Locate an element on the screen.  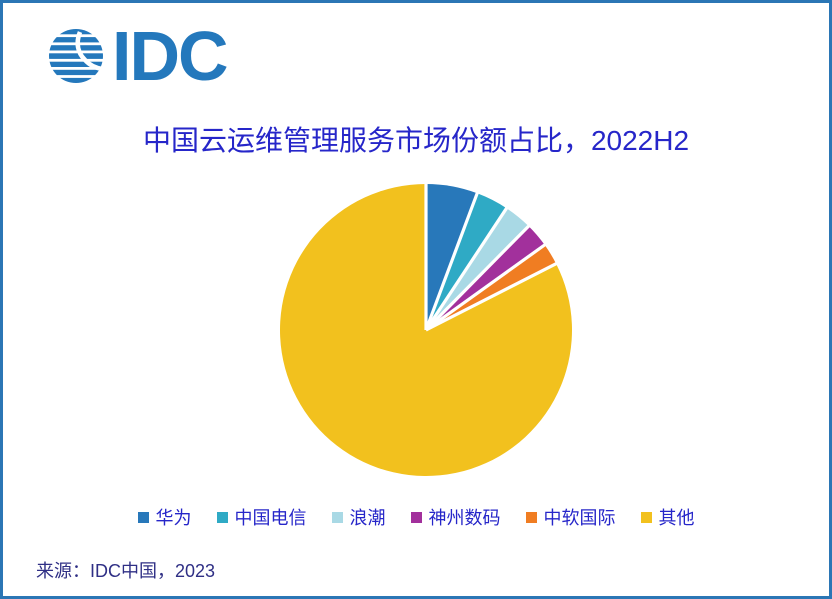
pie-slice-浪潮 is located at coordinates (477, 269).